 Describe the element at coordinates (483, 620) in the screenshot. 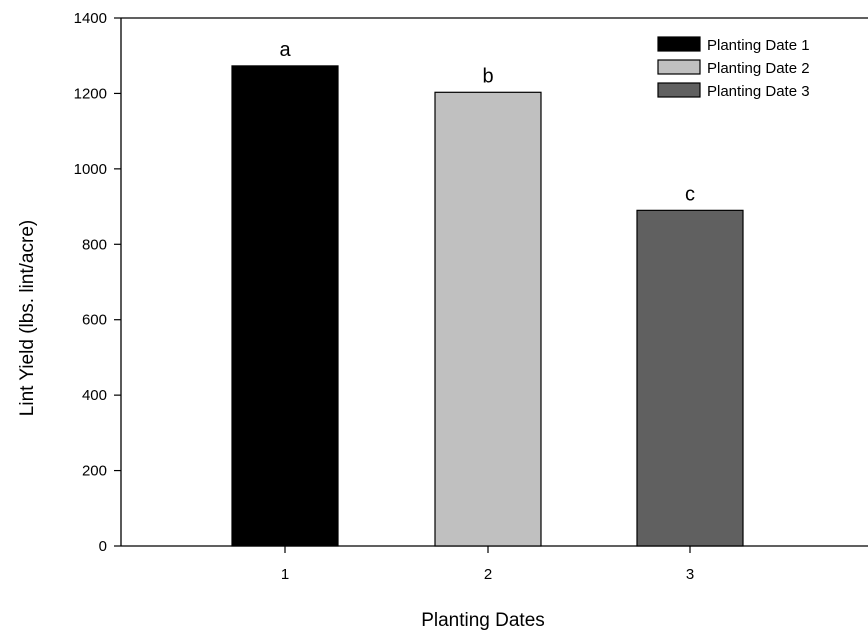

I see `x-axis-title: Planting Dates` at that location.